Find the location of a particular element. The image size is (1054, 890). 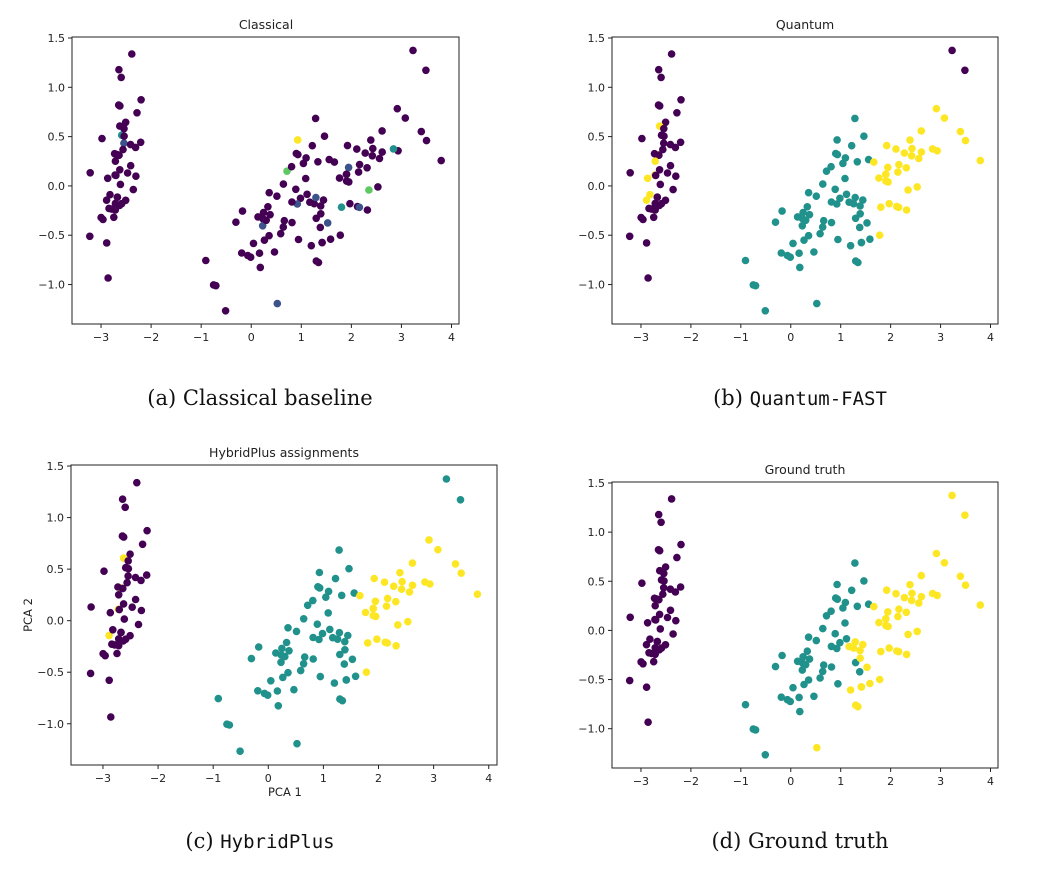

panel-b: −3 −2 −1 0 1 2 3 4 −1.0 −0.5 0.0 0.5 1.0 1.5 is located at coordinates (788, 188).